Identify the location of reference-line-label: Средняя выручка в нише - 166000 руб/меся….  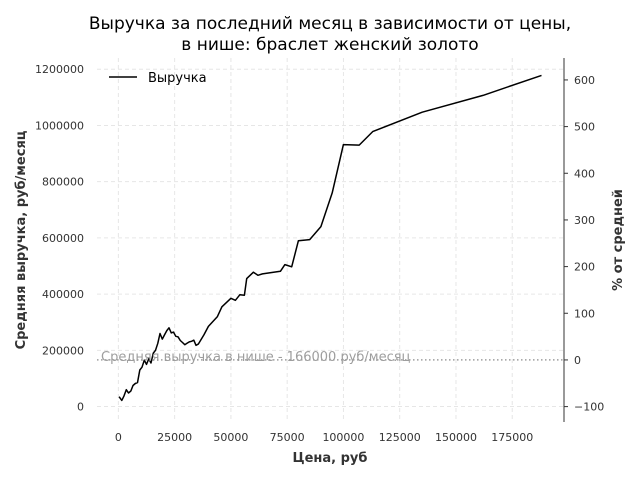
(256, 357).